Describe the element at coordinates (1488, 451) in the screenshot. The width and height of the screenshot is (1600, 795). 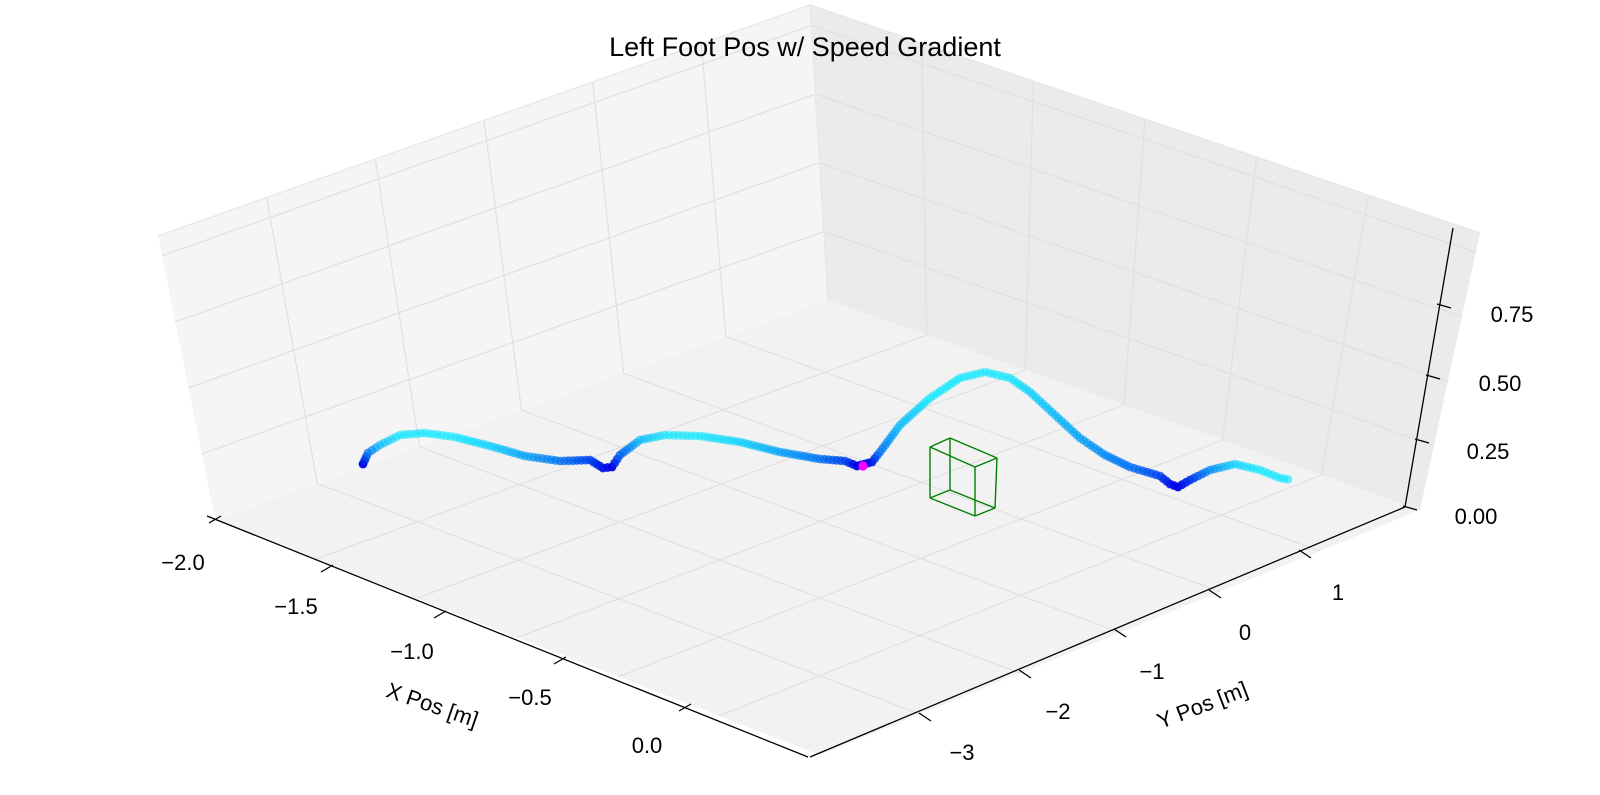
I see `z-tick-label: 0.25` at that location.